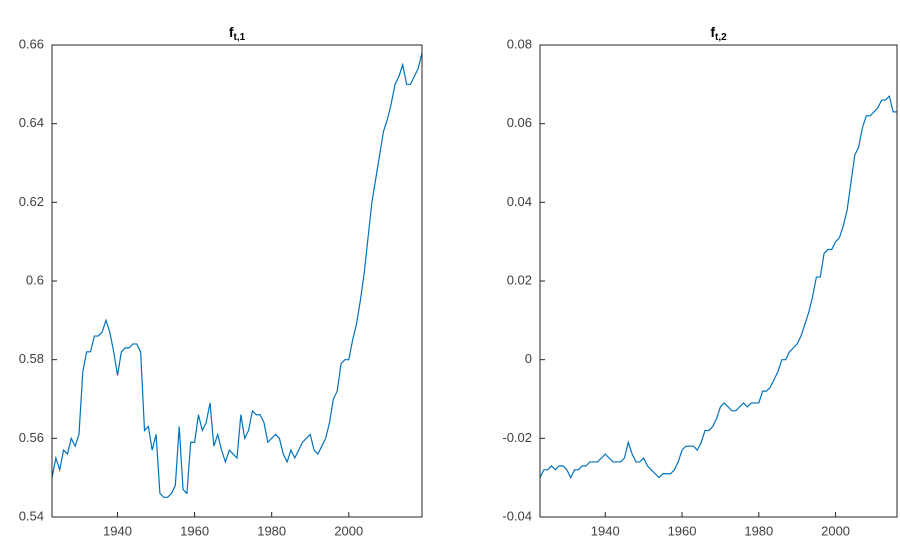 The image size is (900, 540). What do you see at coordinates (31, 43) in the screenshot?
I see `y-tick-label: 0.66` at bounding box center [31, 43].